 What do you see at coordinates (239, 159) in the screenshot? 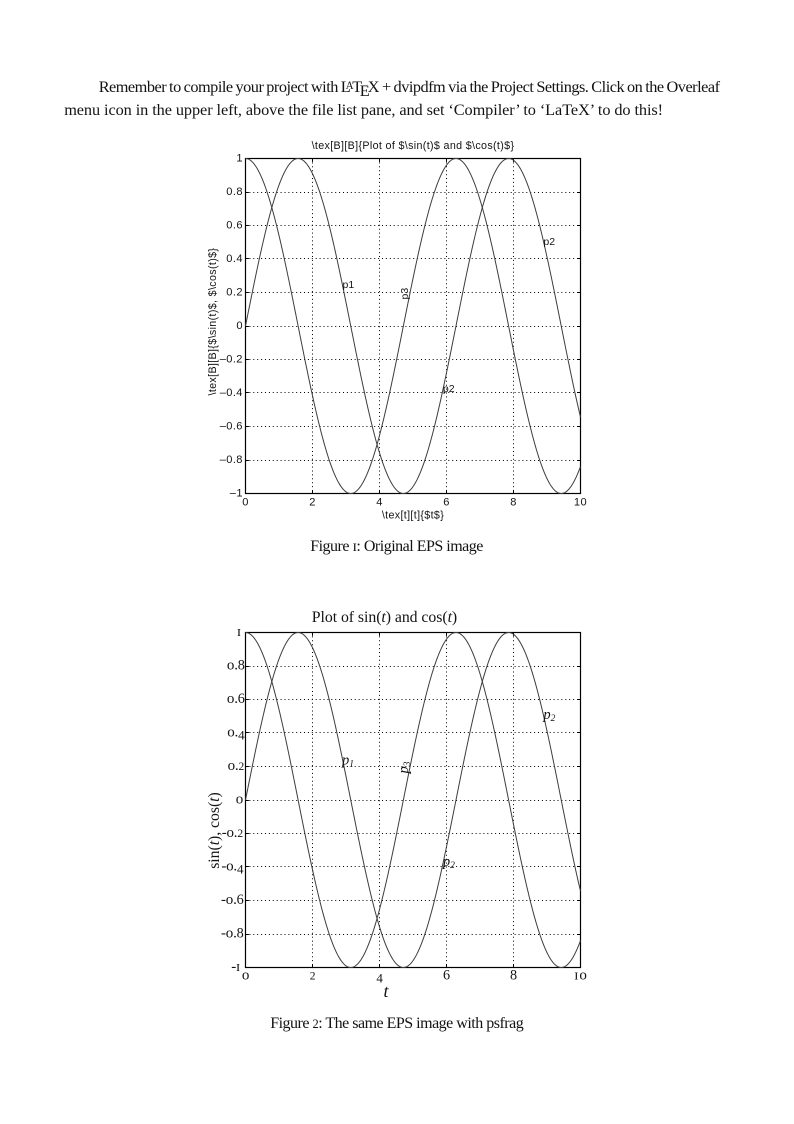
I see `svg-text: 1` at bounding box center [239, 159].